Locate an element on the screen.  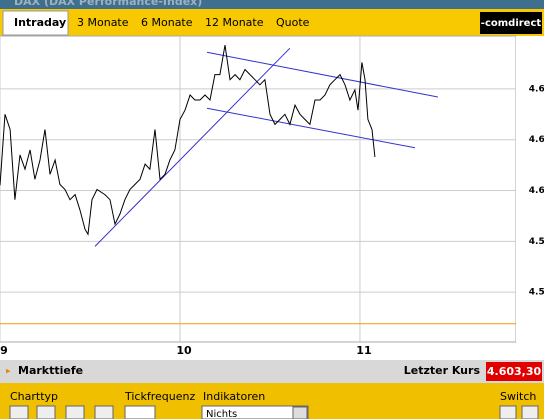
x-tick-label: 9 is located at coordinates (4, 350).